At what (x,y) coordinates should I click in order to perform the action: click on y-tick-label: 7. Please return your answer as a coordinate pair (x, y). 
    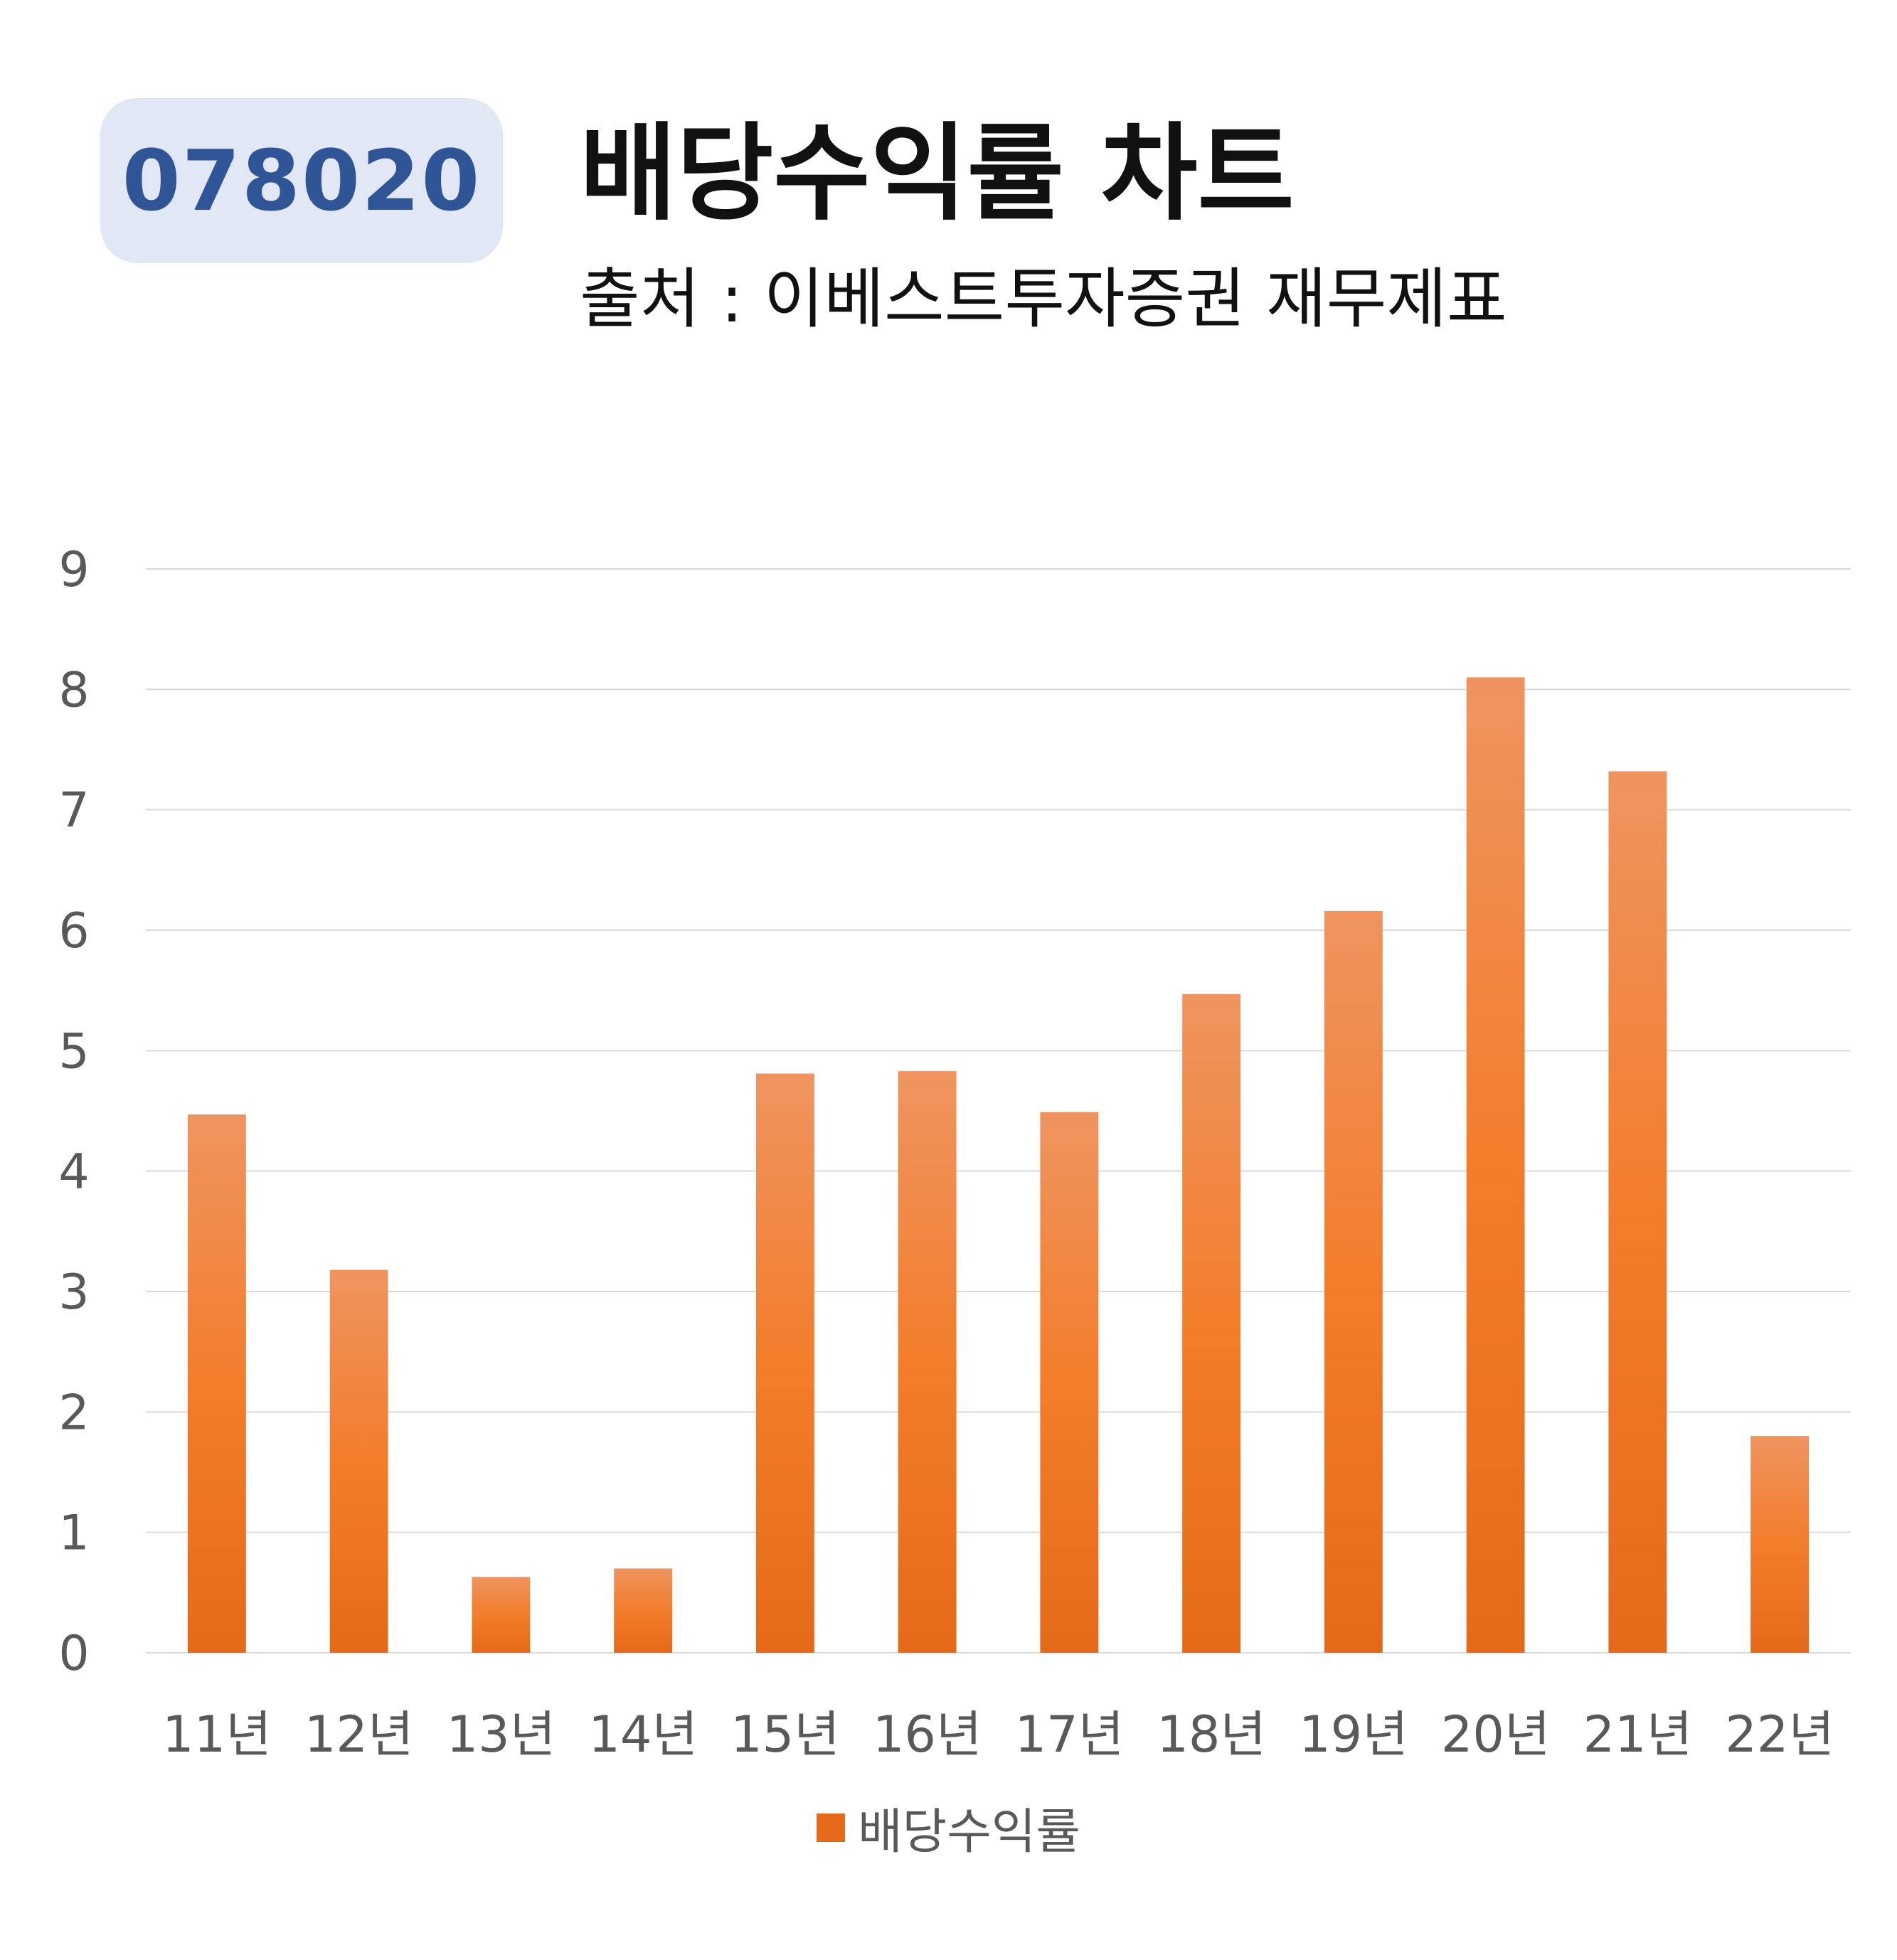
    Looking at the image, I should click on (73, 811).